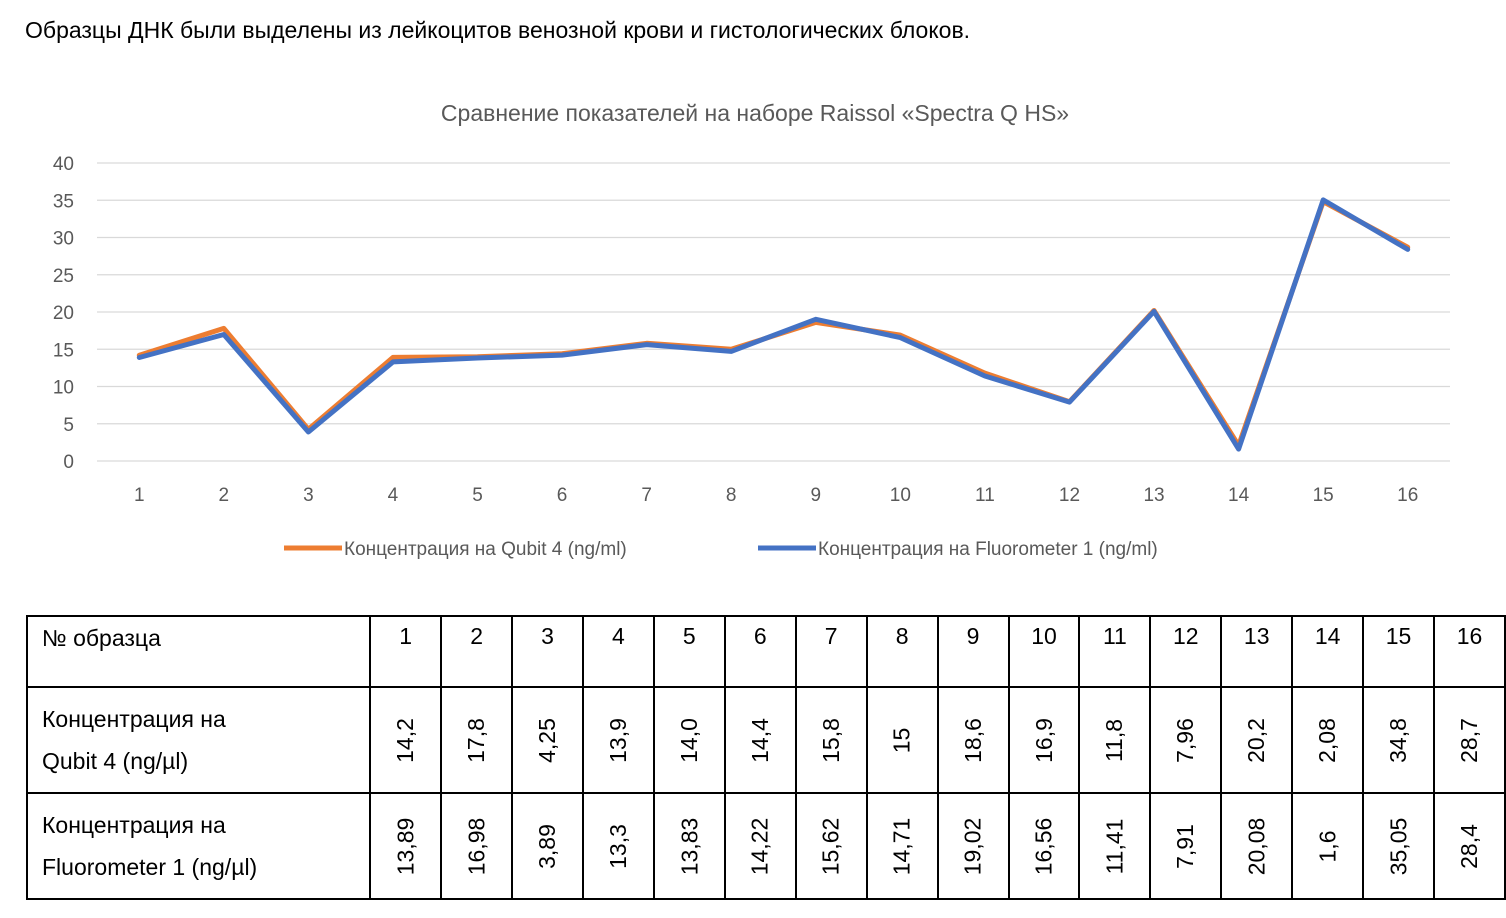  Describe the element at coordinates (1328, 651) in the screenshot. I see `table-header-cell: 14` at that location.